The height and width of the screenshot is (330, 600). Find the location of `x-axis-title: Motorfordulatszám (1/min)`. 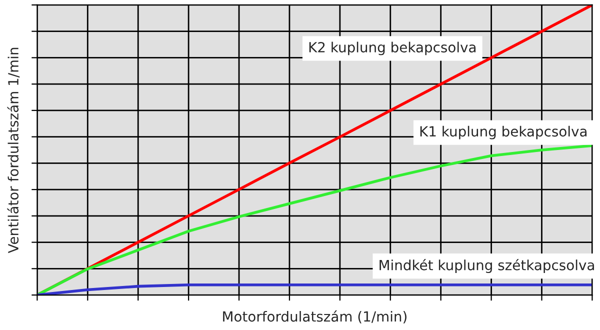

x-axis-title: Motorfordulatszám (1/min) is located at coordinates (314, 317).